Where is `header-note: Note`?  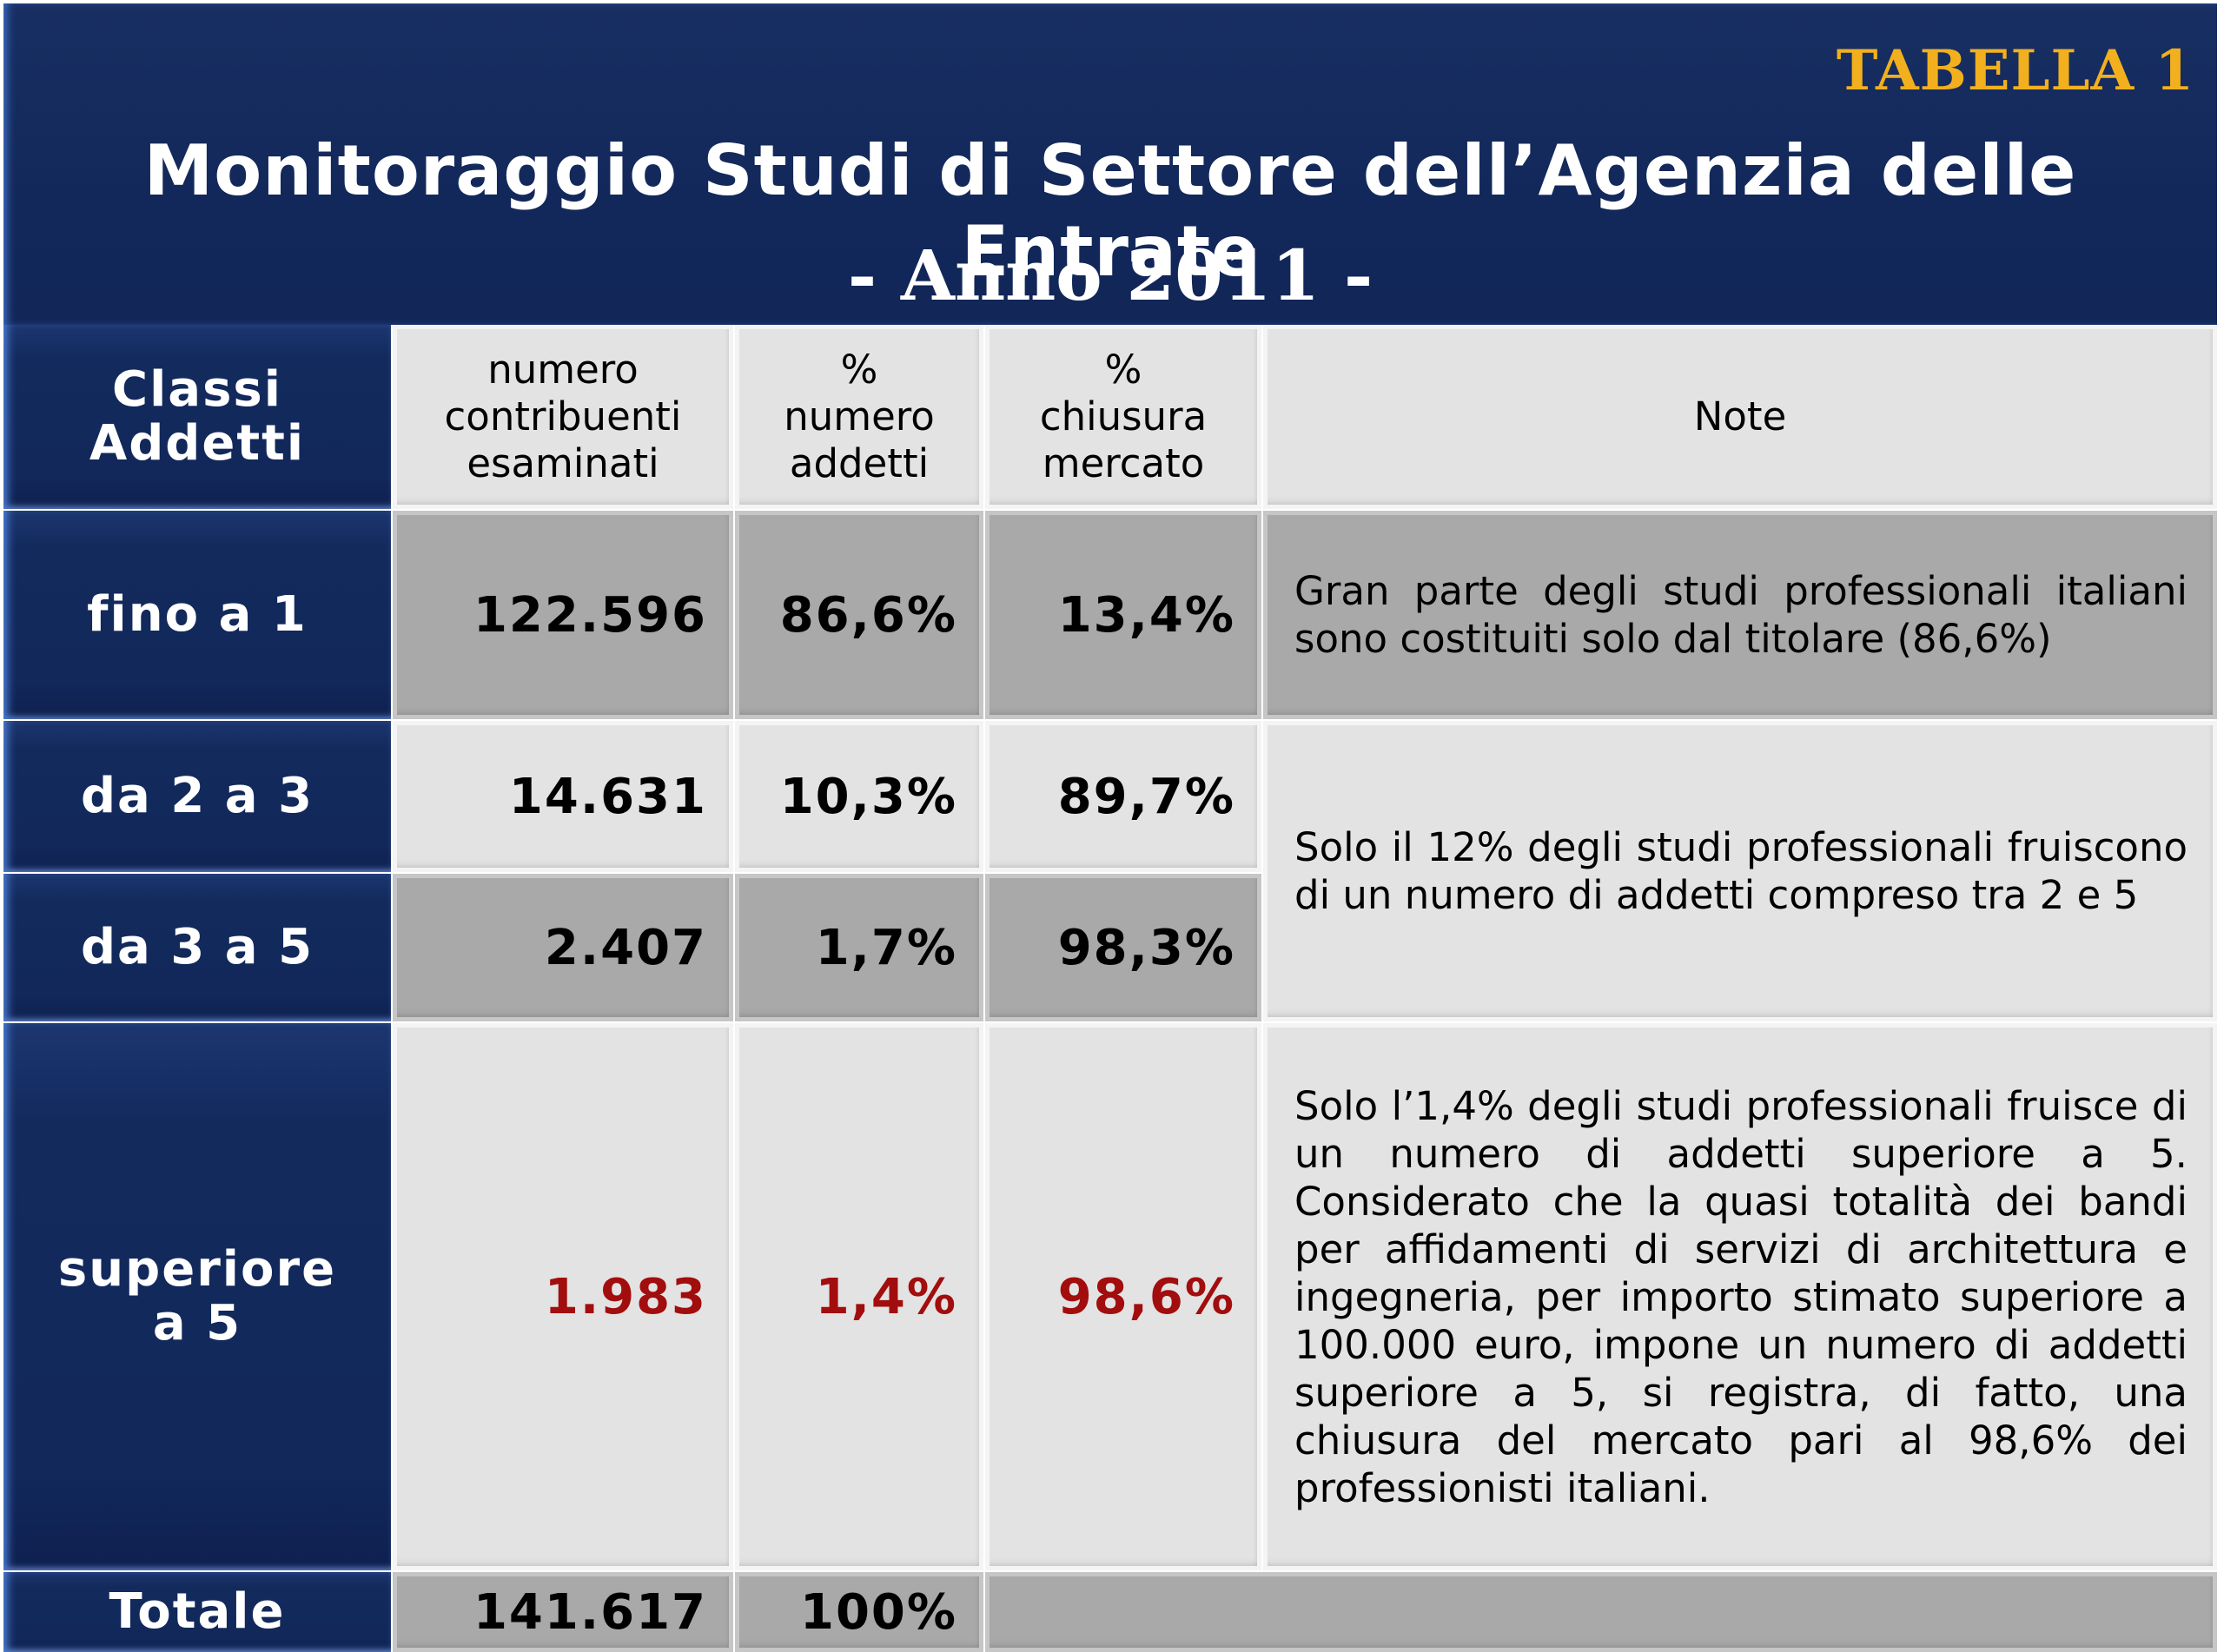 header-note: Note is located at coordinates (1740, 417).